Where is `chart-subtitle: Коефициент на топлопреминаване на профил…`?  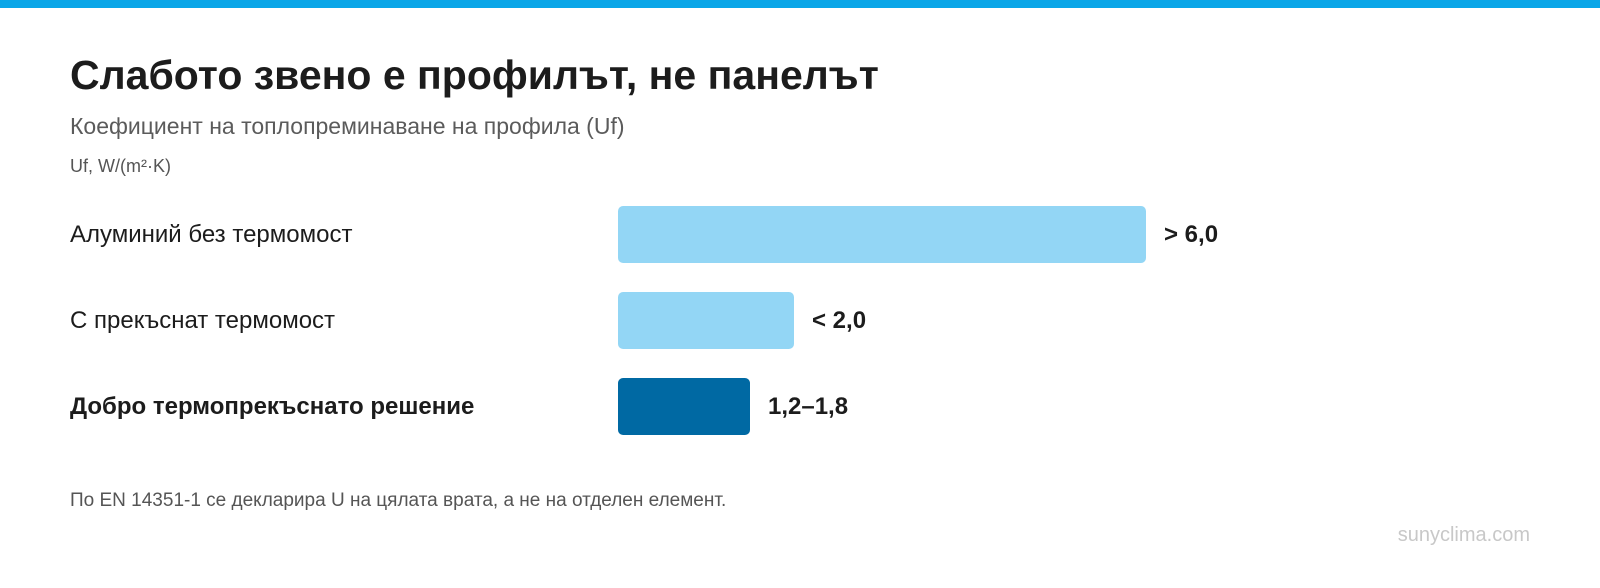 chart-subtitle: Коефициент на топлопреминаване на профил… is located at coordinates (347, 126).